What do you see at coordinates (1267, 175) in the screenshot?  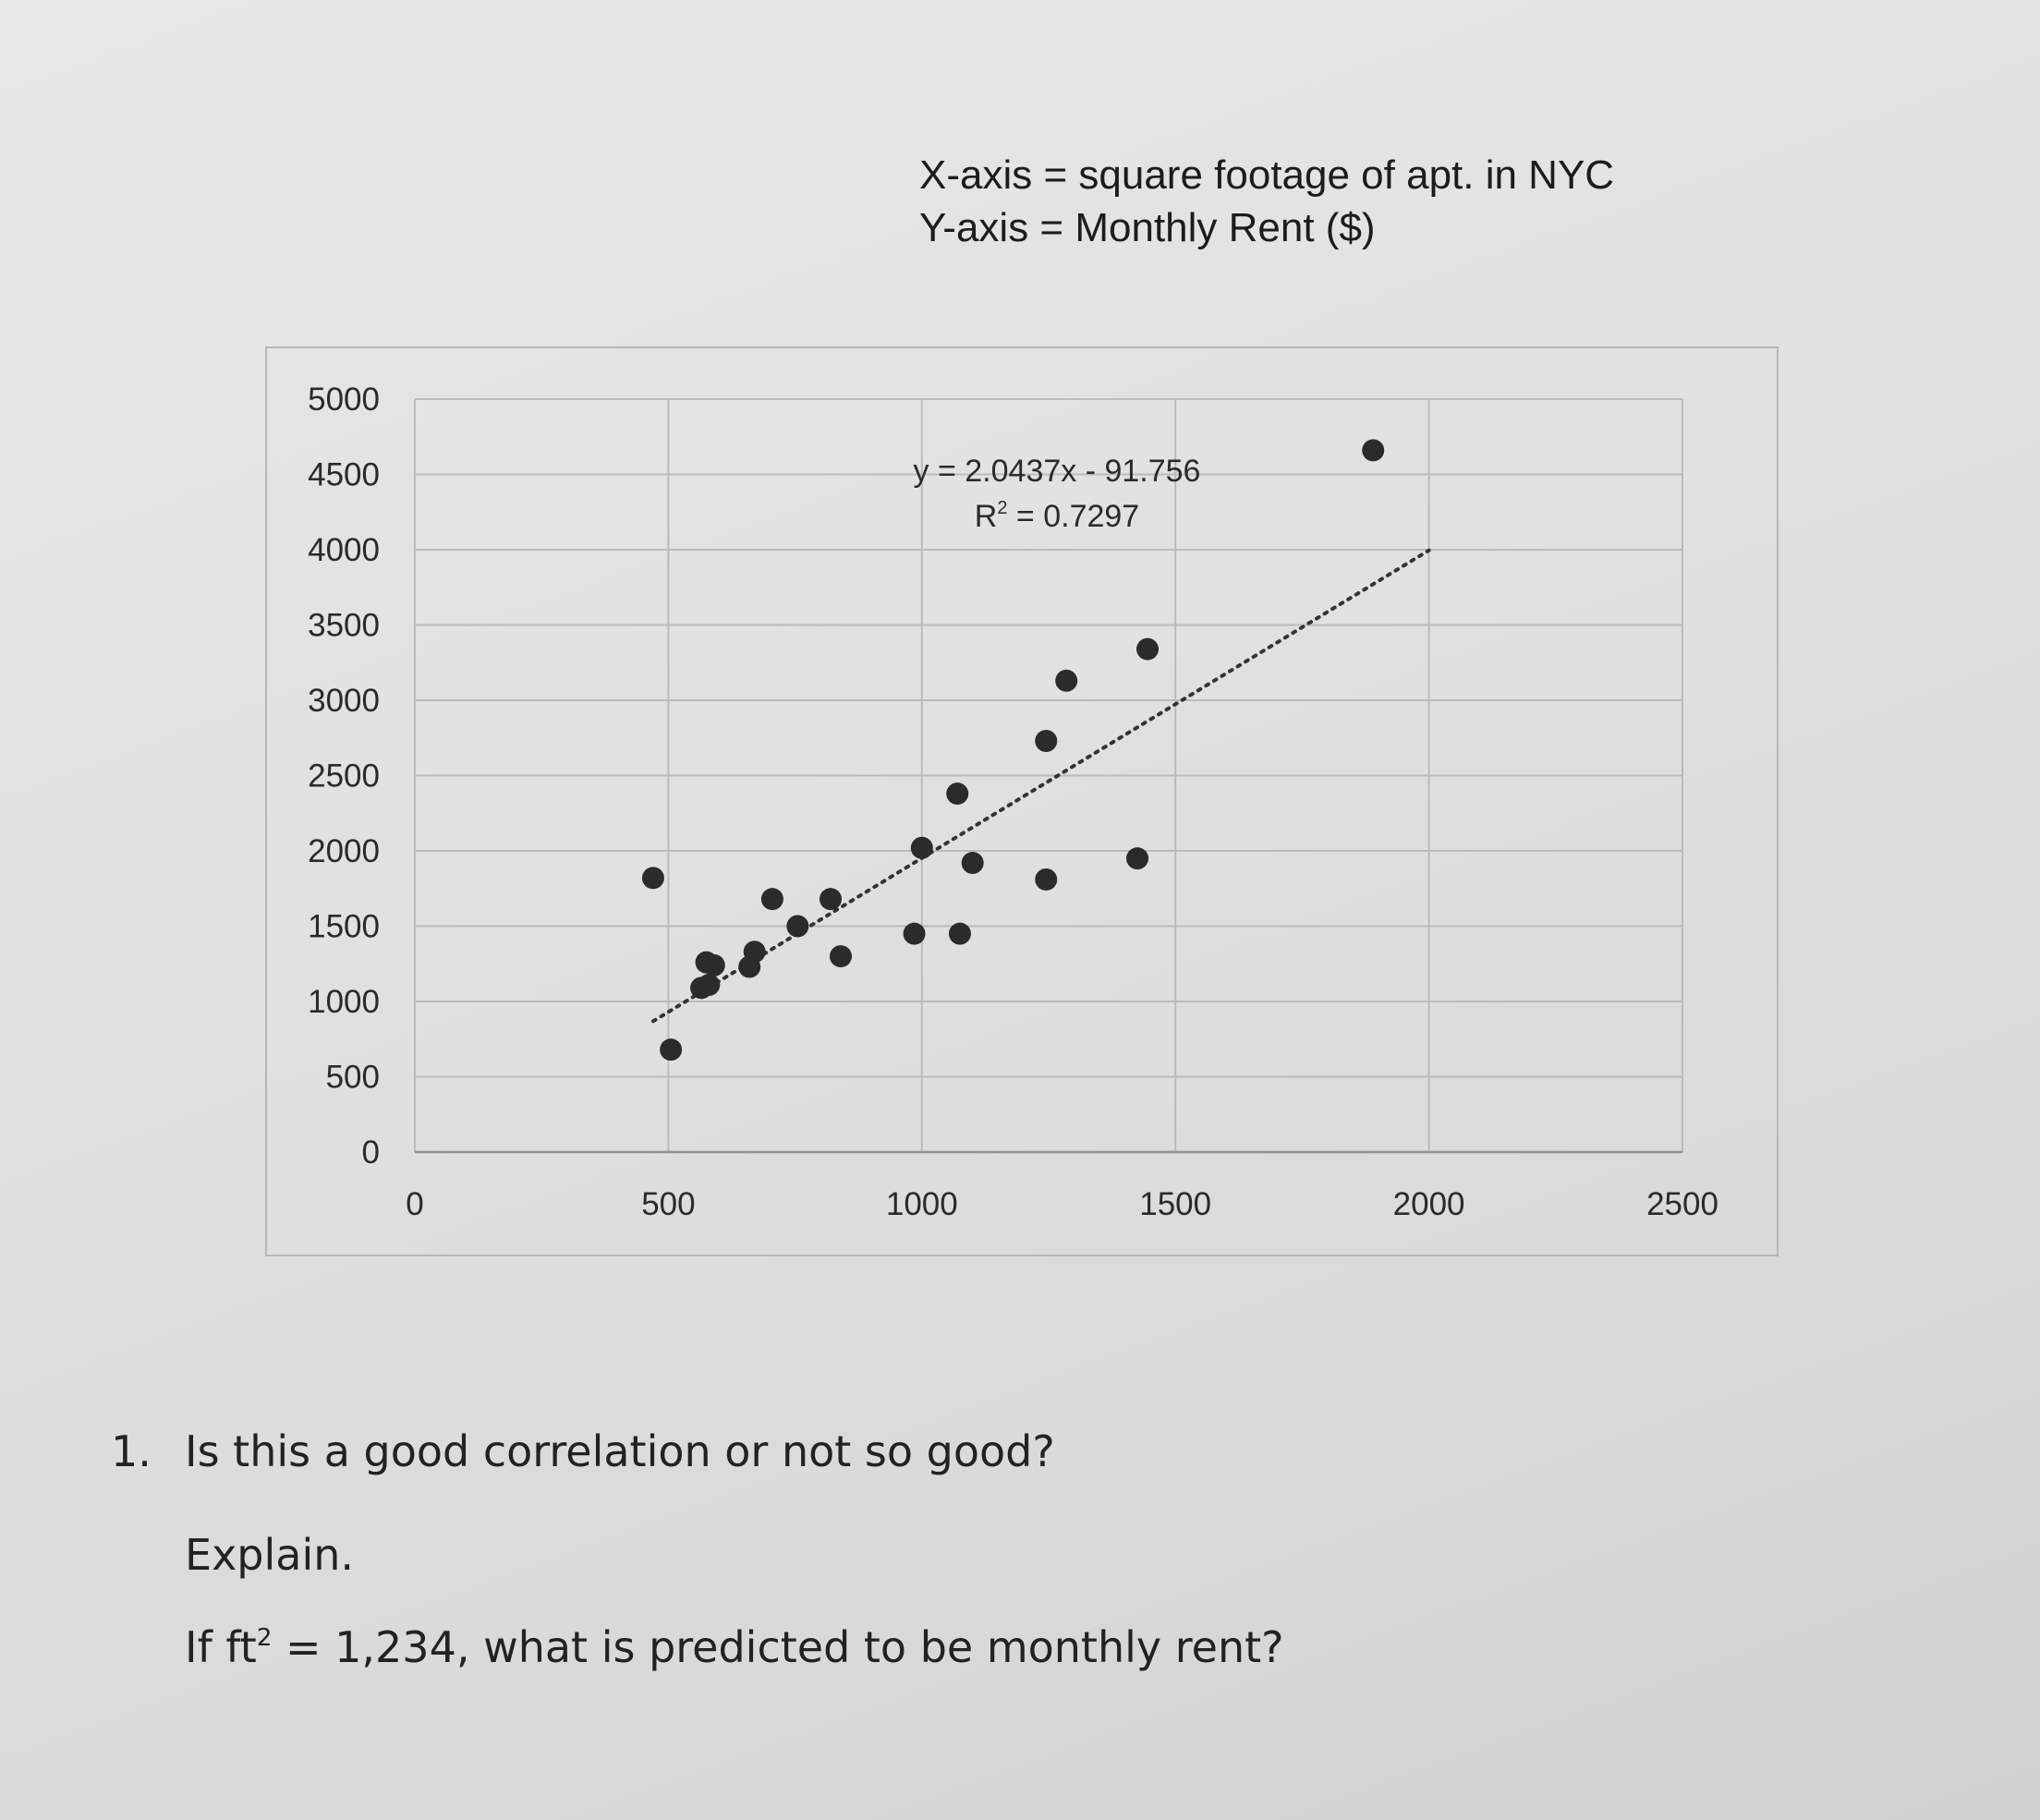 I see `x-axis-caption: X-axis = square footage of apt. in NYC` at bounding box center [1267, 175].